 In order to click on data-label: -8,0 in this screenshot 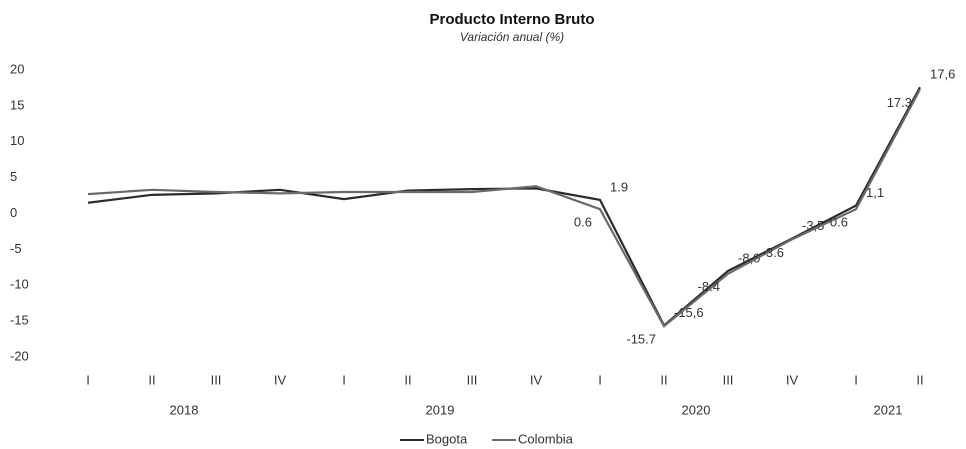, I will do `click(749, 257)`.